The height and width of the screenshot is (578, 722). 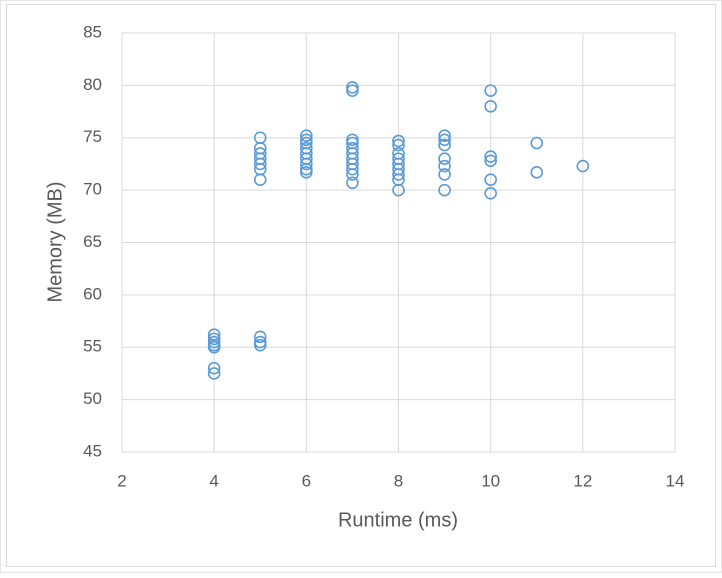 I want to click on y-tick-label: 55, so click(x=92, y=346).